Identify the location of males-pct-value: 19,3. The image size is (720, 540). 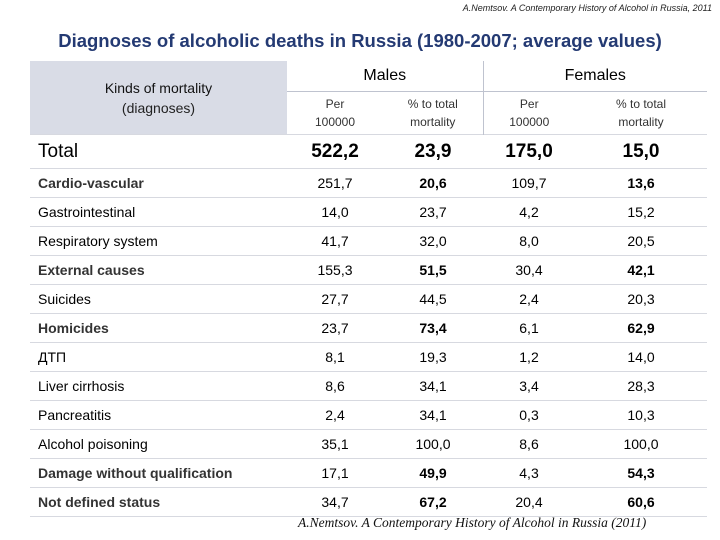
(433, 357).